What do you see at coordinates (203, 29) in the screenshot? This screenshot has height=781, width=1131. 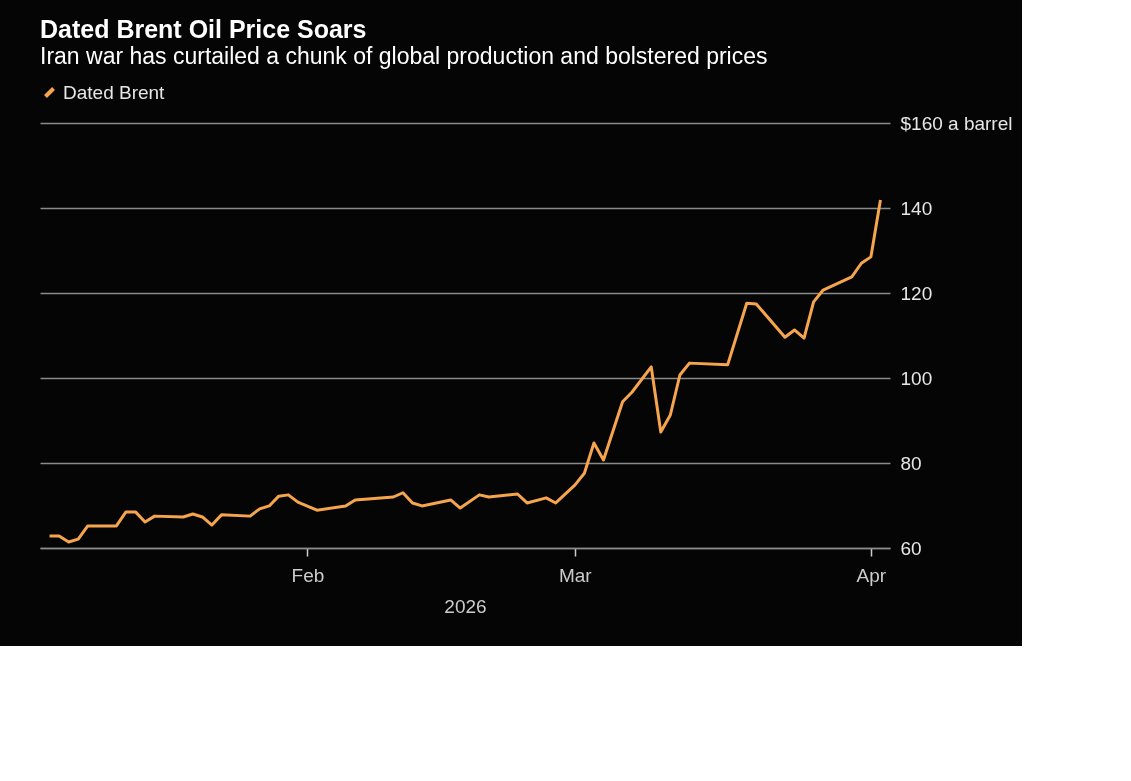 I see `chart-title: Dated Brent Oil Price Soars` at bounding box center [203, 29].